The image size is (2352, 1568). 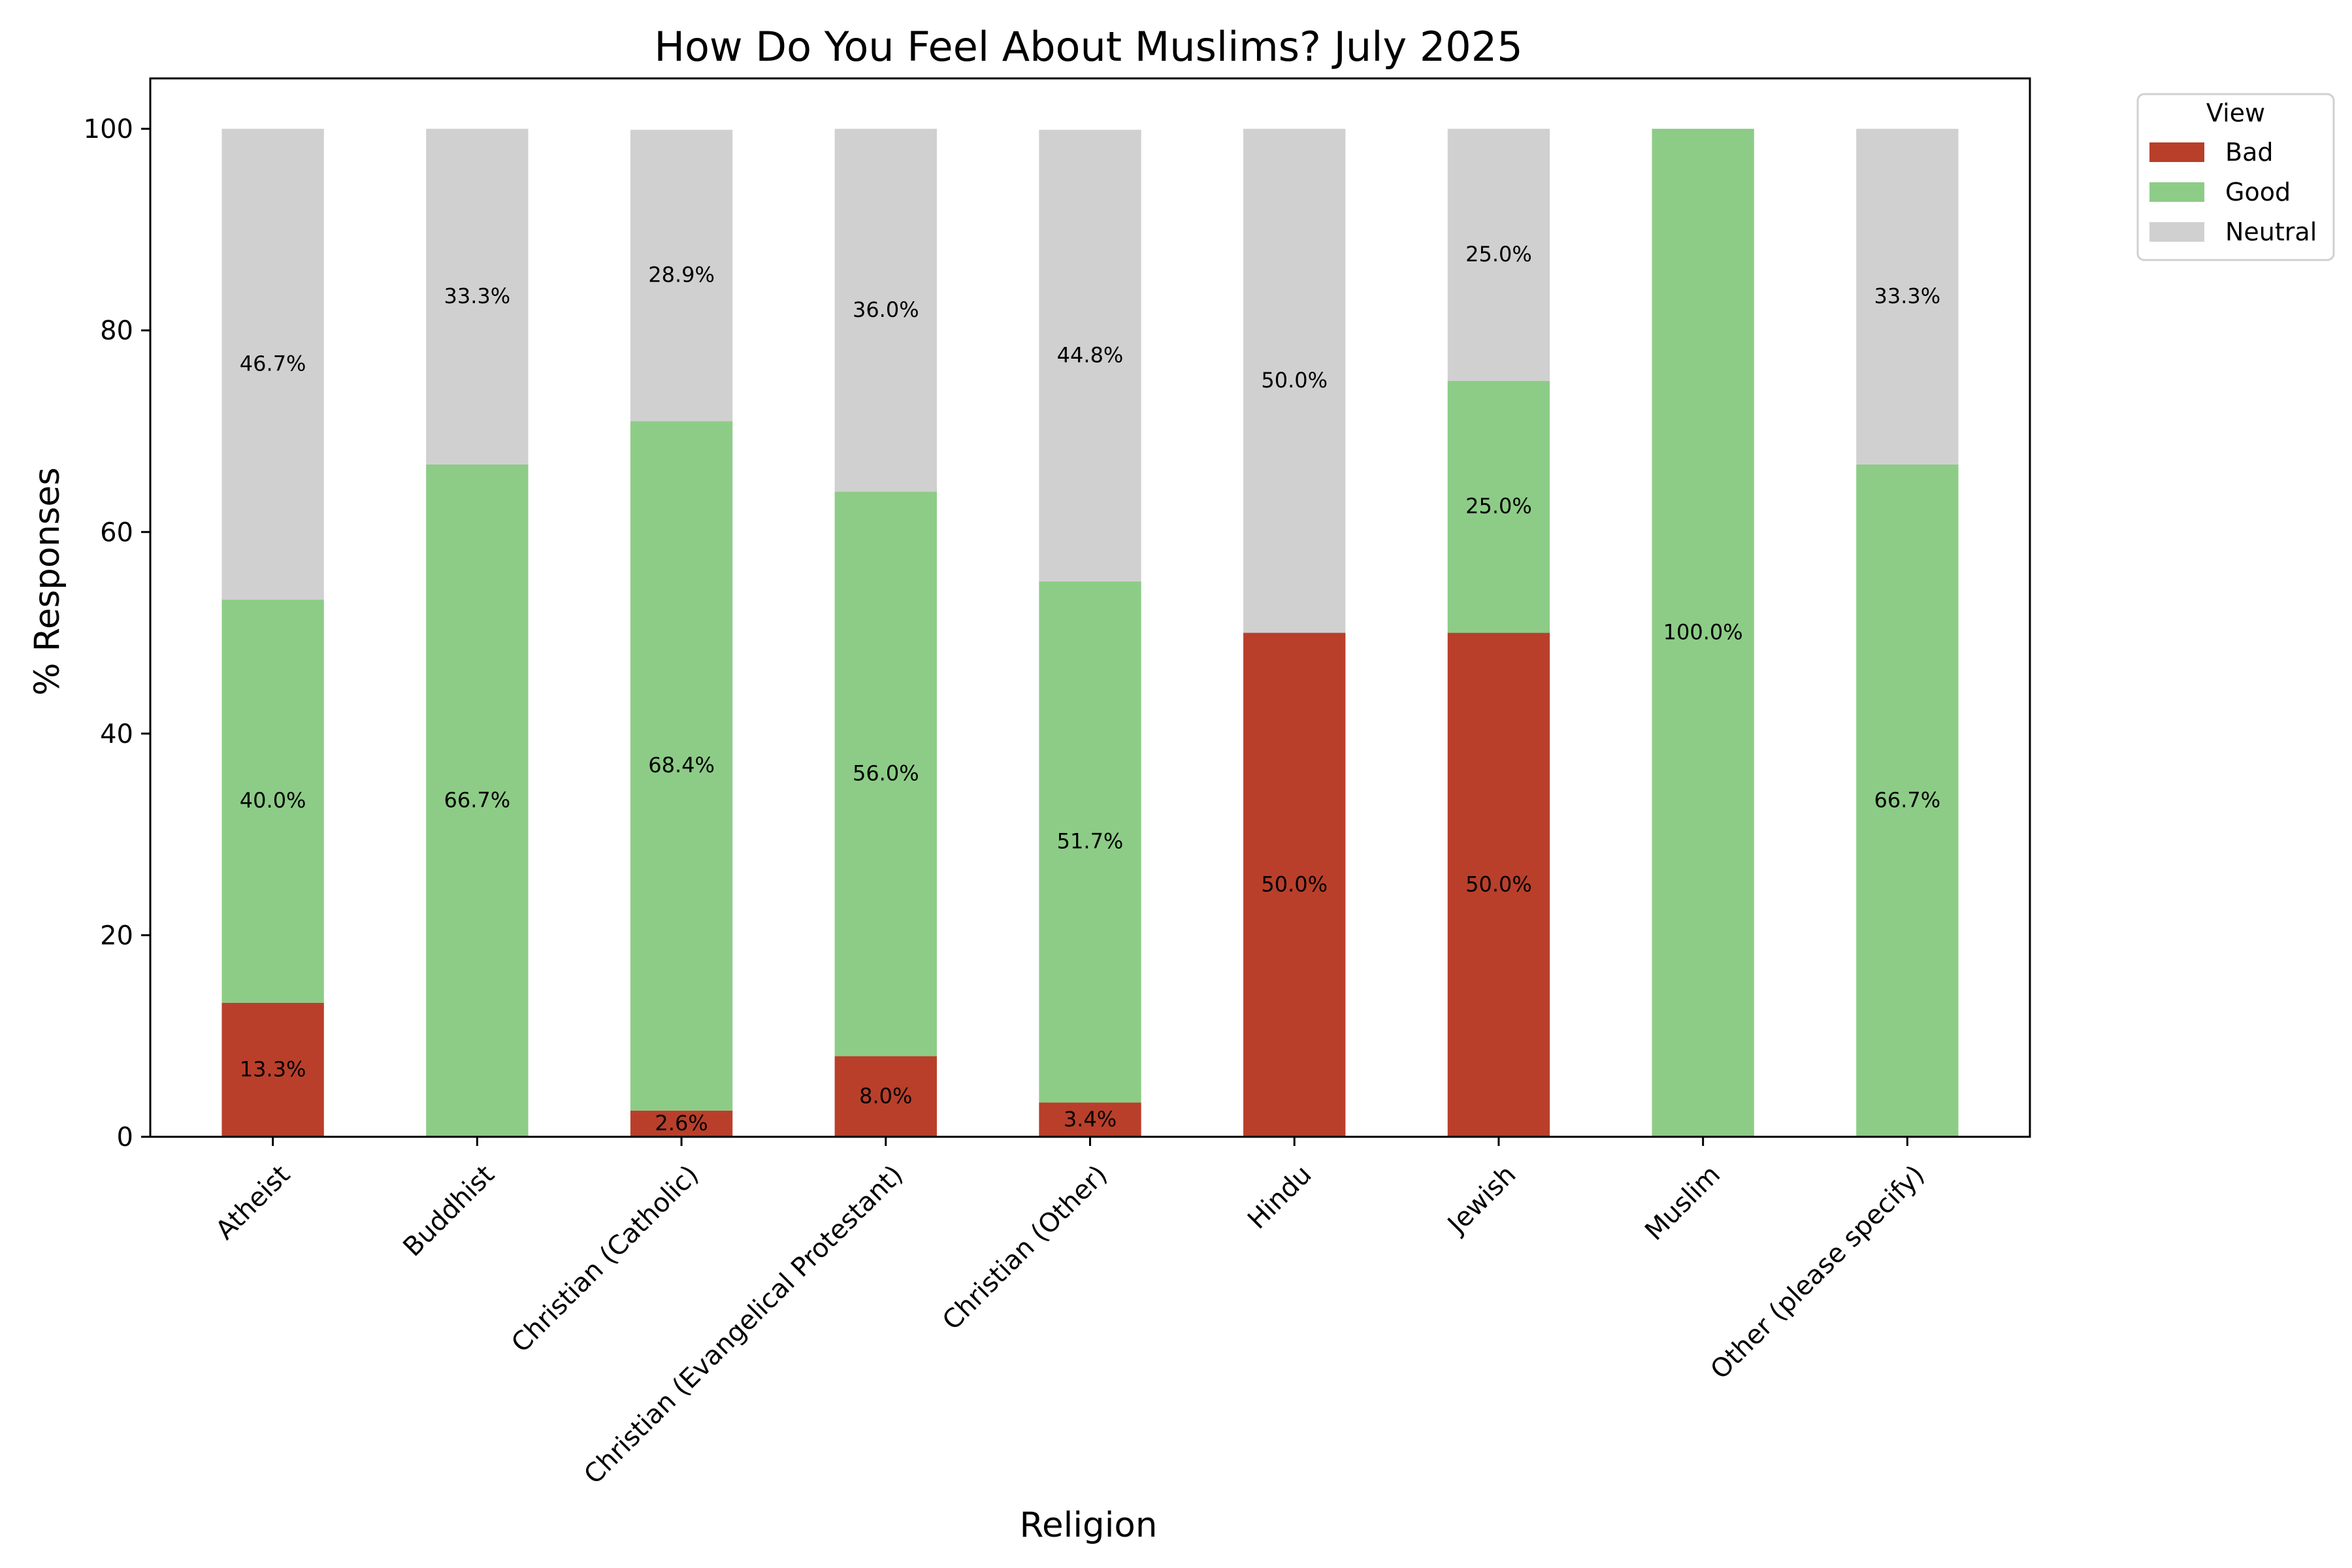 I want to click on value-label-hindu-bad: 50.0%, so click(x=1294, y=884).